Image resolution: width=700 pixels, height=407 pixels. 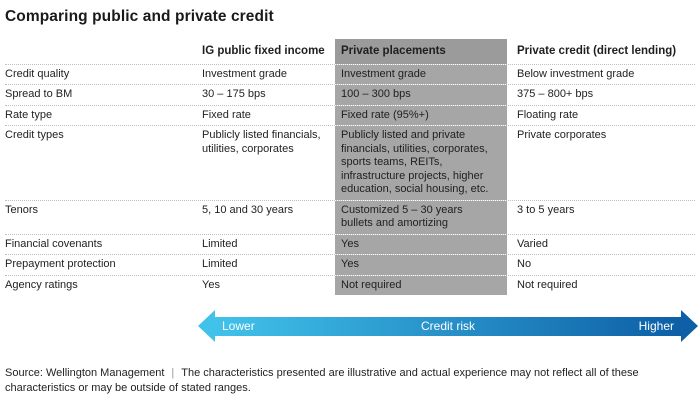 I want to click on cell-private-credit: Floating rate, so click(x=548, y=114).